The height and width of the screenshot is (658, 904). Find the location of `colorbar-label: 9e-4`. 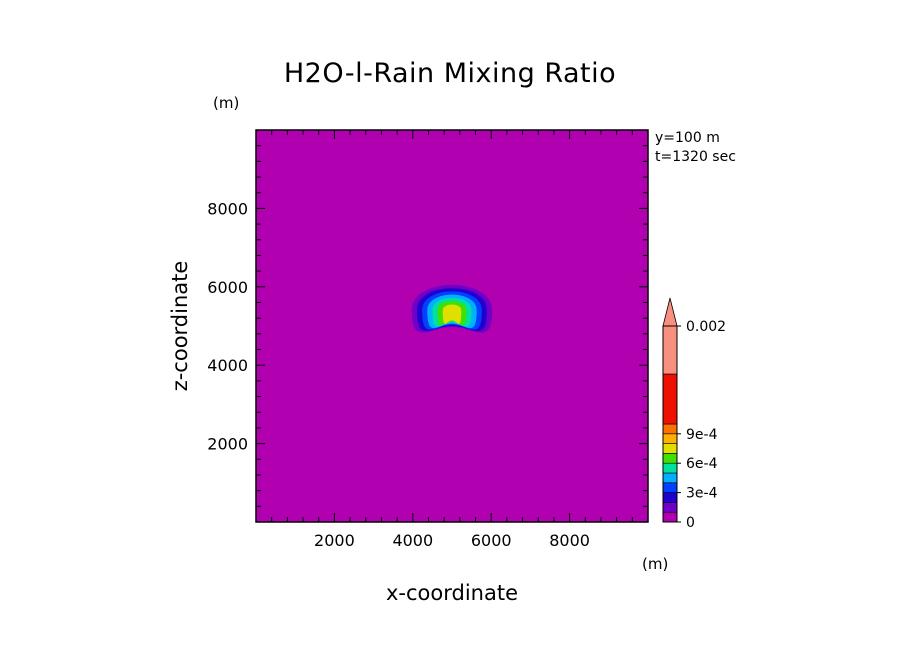

colorbar-label: 9e-4 is located at coordinates (702, 435).